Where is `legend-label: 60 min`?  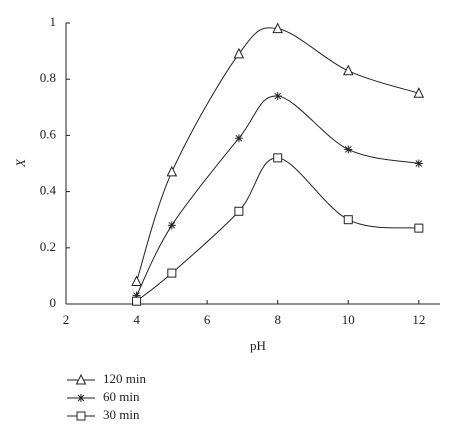 legend-label: 60 min is located at coordinates (121, 396).